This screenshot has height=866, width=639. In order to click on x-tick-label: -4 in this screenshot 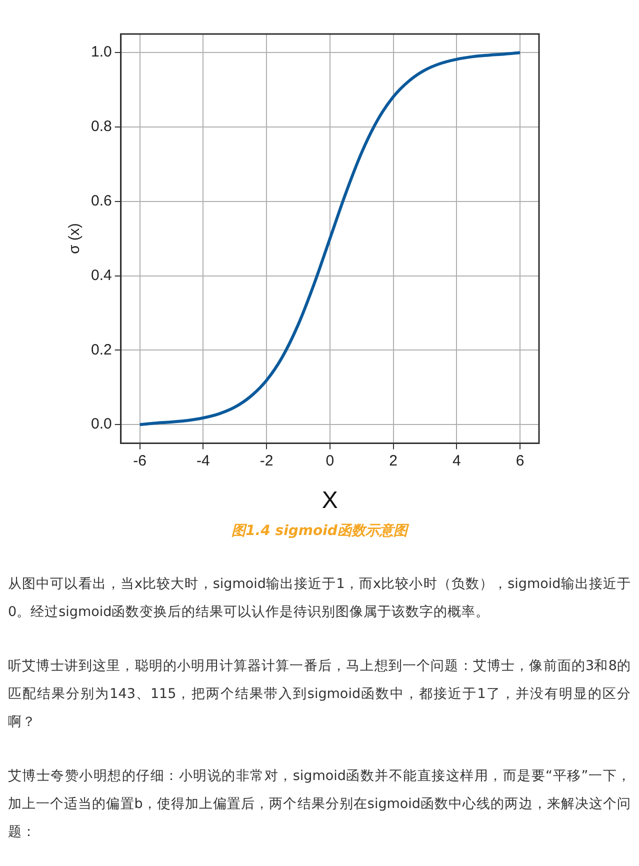, I will do `click(203, 461)`.